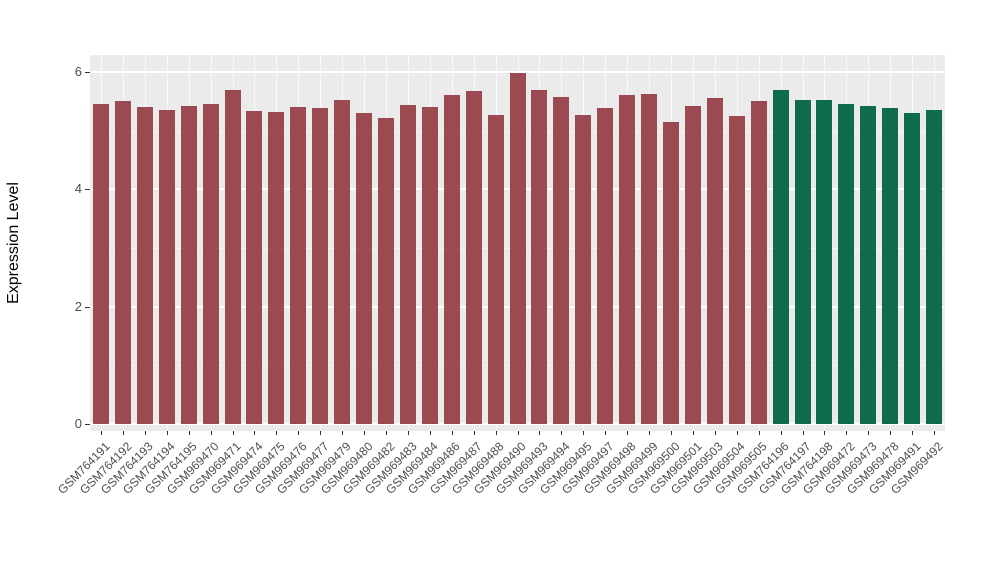  I want to click on y-tick-label: 6, so click(78, 71).